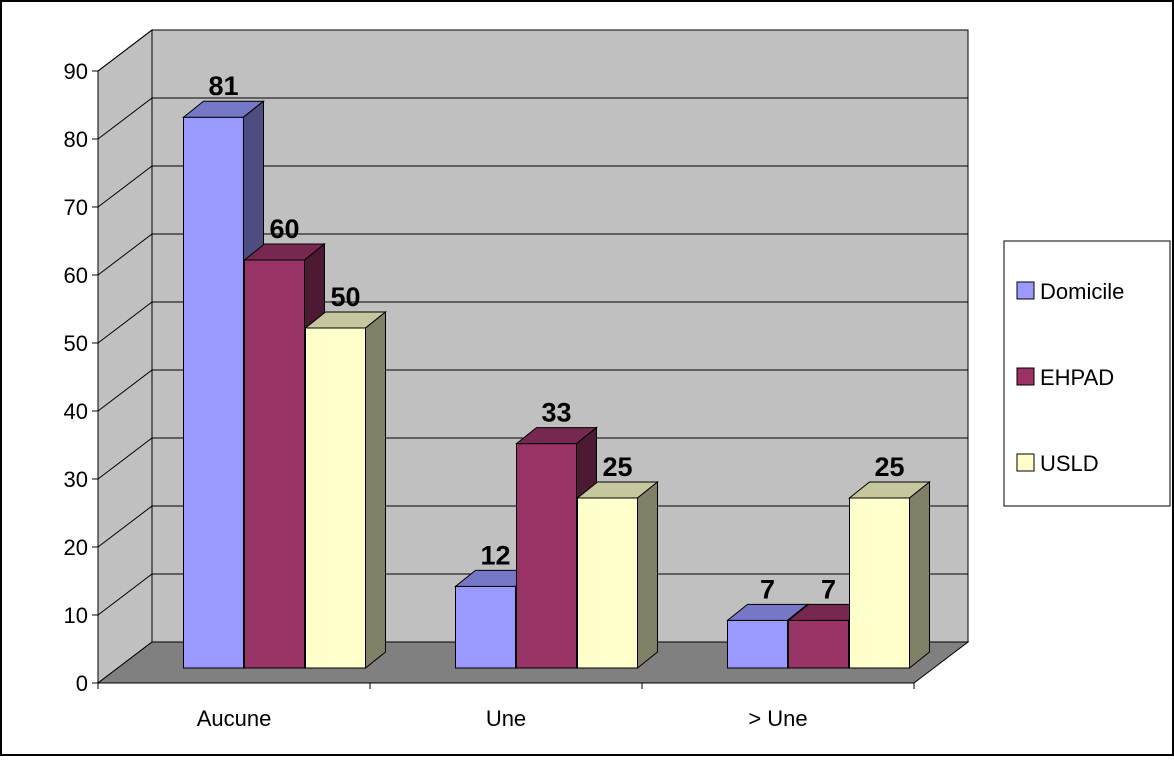 Image resolution: width=1174 pixels, height=761 pixels. What do you see at coordinates (76, 139) in the screenshot?
I see `y-tick-label: 80` at bounding box center [76, 139].